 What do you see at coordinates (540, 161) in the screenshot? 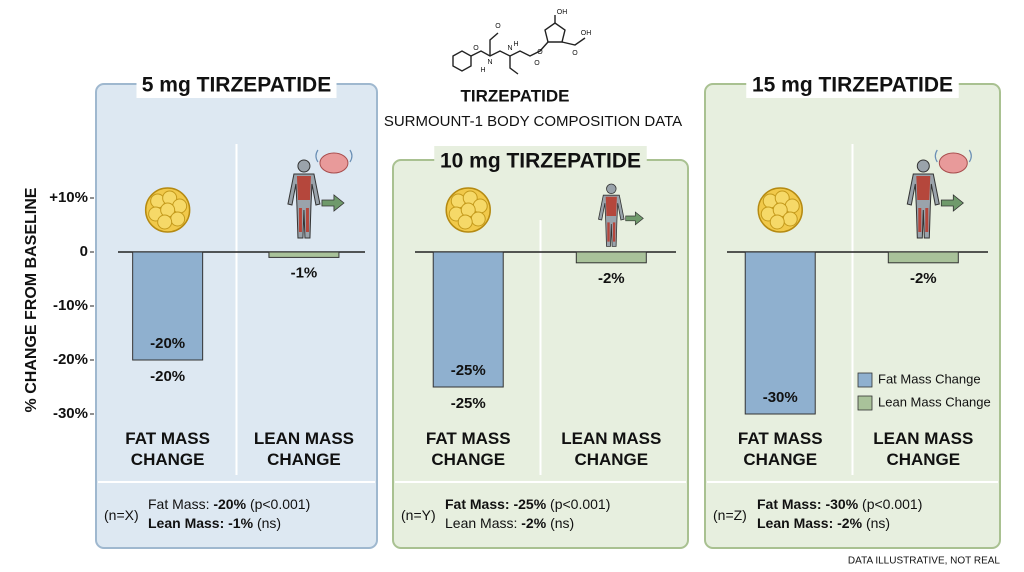
I see `panel-title: 10 mg TIRZEPATIDE` at bounding box center [540, 161].